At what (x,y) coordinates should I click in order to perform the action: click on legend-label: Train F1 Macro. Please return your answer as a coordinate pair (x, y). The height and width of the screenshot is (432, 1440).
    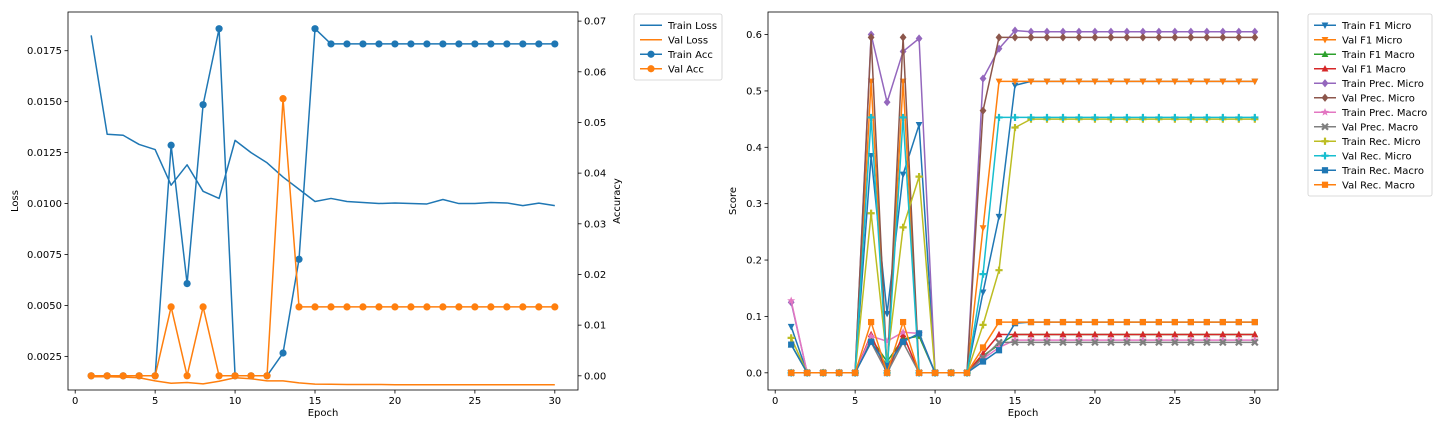
    Looking at the image, I should click on (1378, 55).